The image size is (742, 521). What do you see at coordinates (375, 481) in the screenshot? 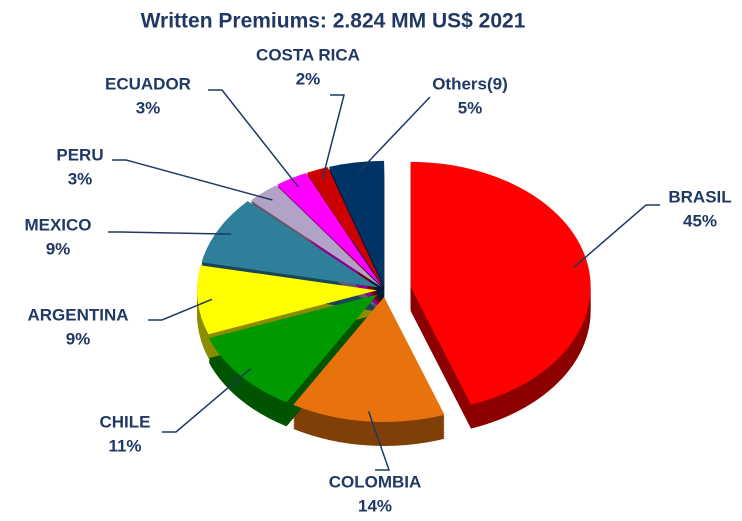
I see `slice-label: COLOMBIA` at bounding box center [375, 481].